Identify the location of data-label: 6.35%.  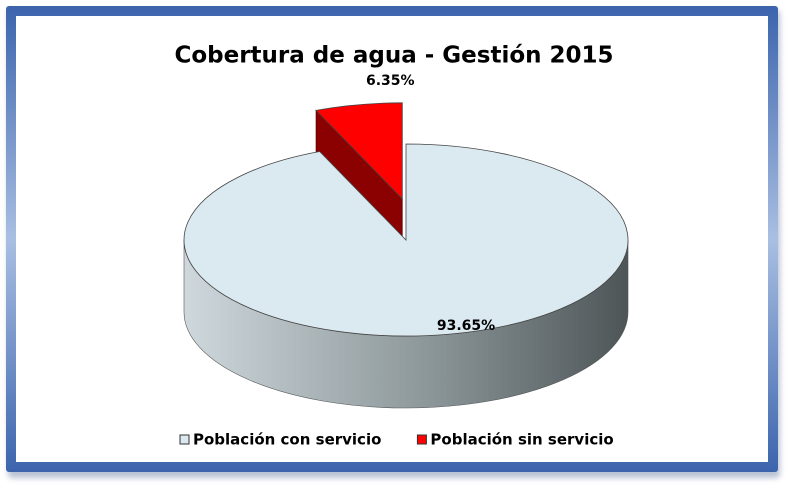
(390, 81).